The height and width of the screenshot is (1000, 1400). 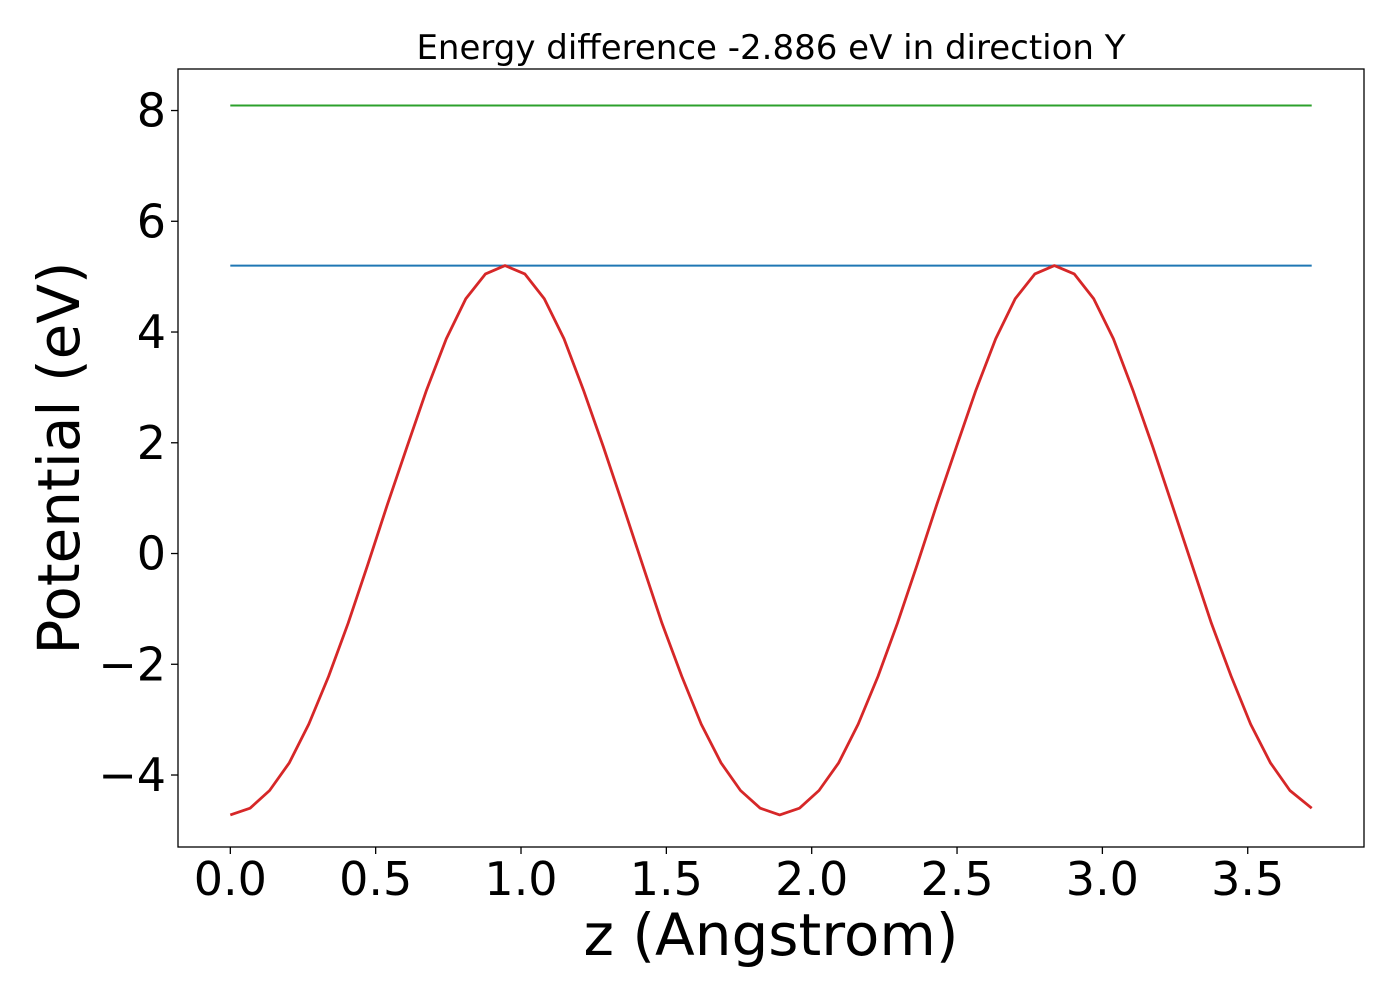 What do you see at coordinates (1247, 879) in the screenshot?
I see `x-tick-label: 3.5` at bounding box center [1247, 879].